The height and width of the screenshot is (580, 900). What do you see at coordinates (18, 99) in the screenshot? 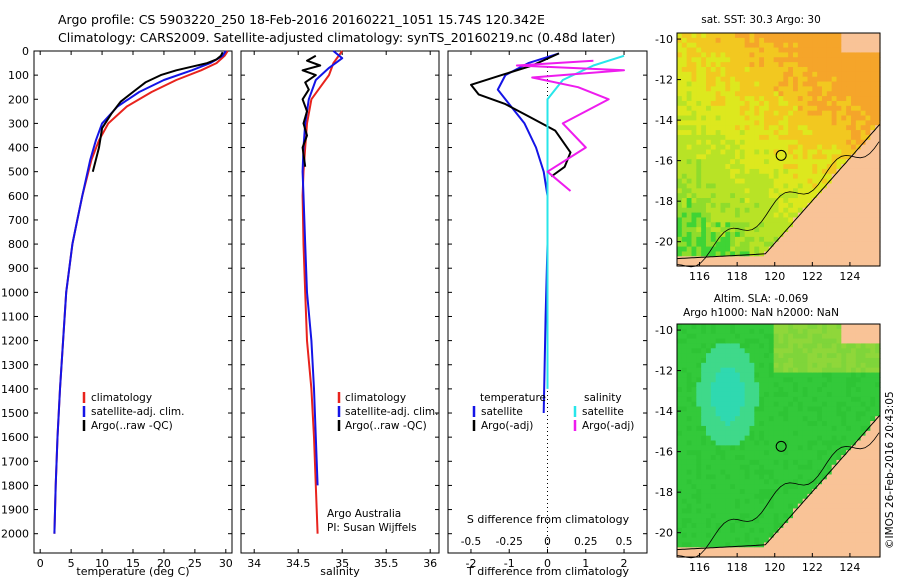
I see `y-tick-label: 200` at bounding box center [18, 99].